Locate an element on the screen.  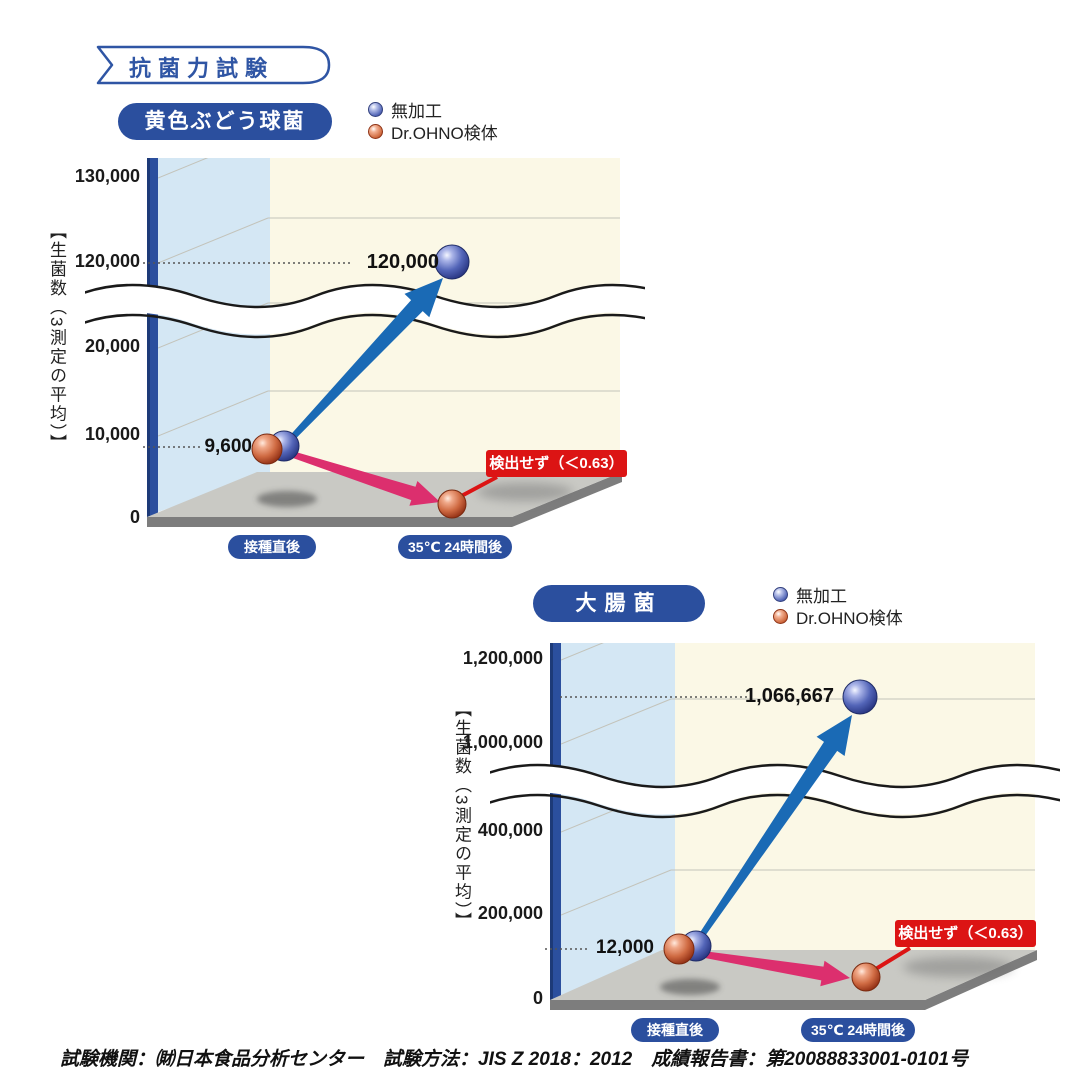
header-badge-outline is located at coordinates (213, 65).